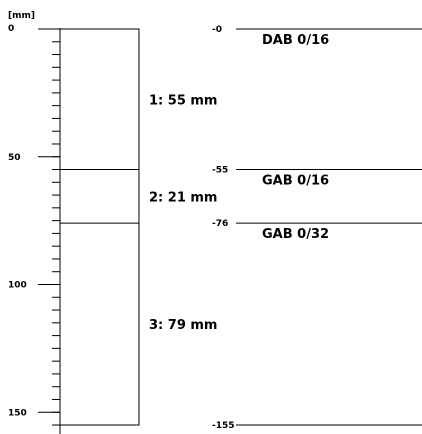 The image size is (422, 434). I want to click on layer-material-label: GAB 0/16, so click(295, 181).